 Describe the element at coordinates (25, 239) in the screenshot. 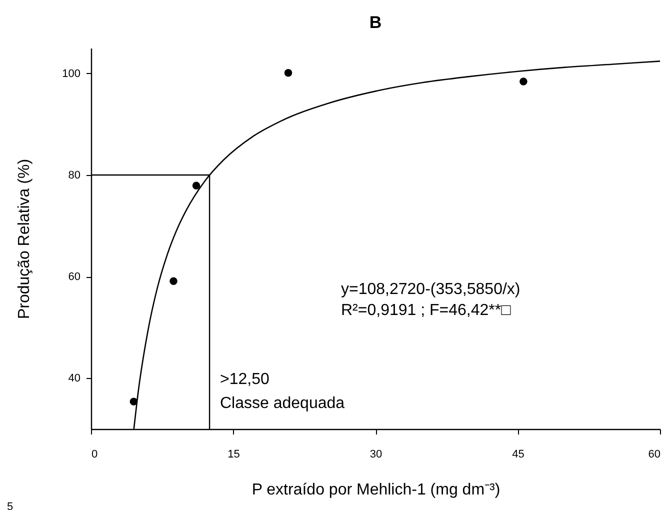

I see `y-axis-title: Produção Relativa (%)` at that location.